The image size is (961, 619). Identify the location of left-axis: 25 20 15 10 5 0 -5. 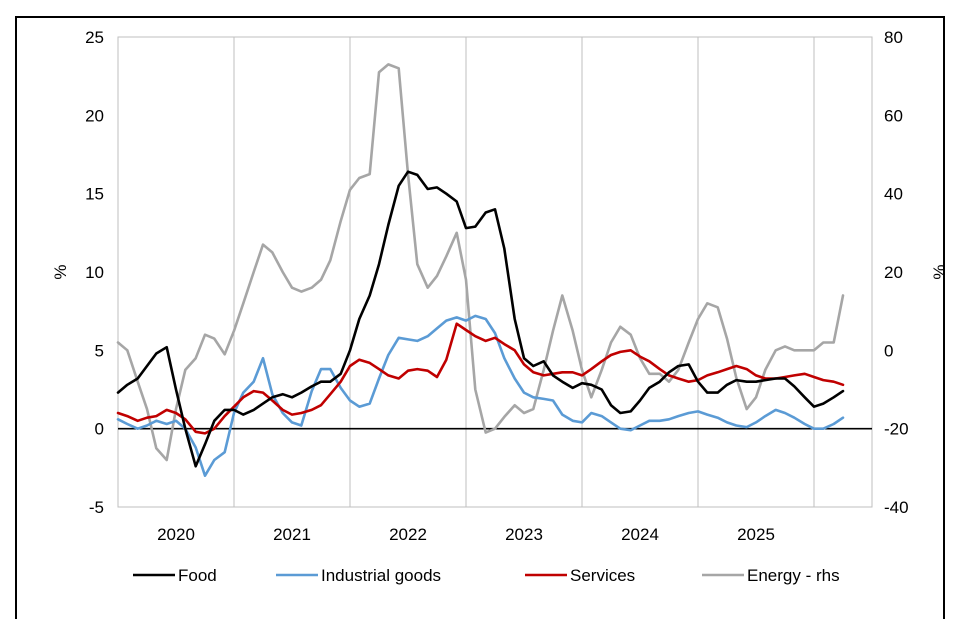
(94, 272).